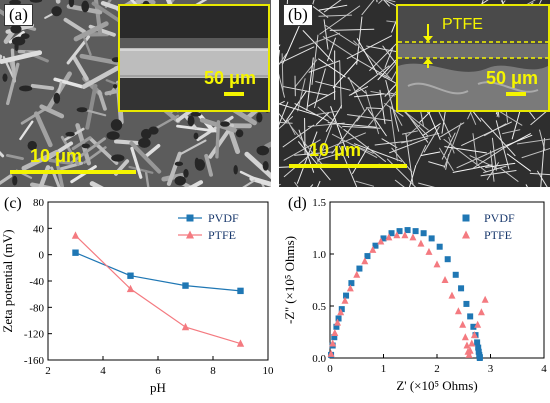  What do you see at coordinates (13, 203) in the screenshot?
I see `panel-letter-c: (c)` at bounding box center [13, 203].